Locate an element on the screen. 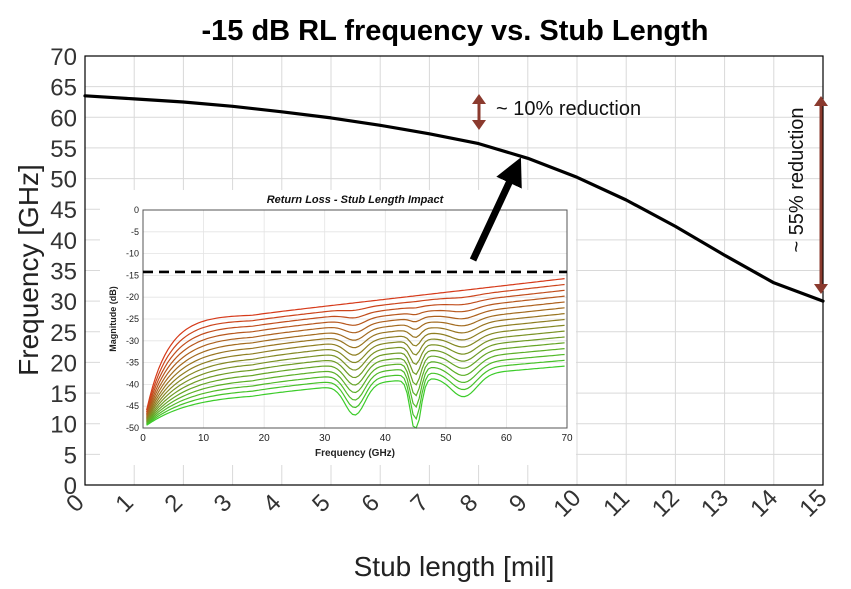 The image size is (851, 589). x-tick-label: 11 is located at coordinates (616, 503).